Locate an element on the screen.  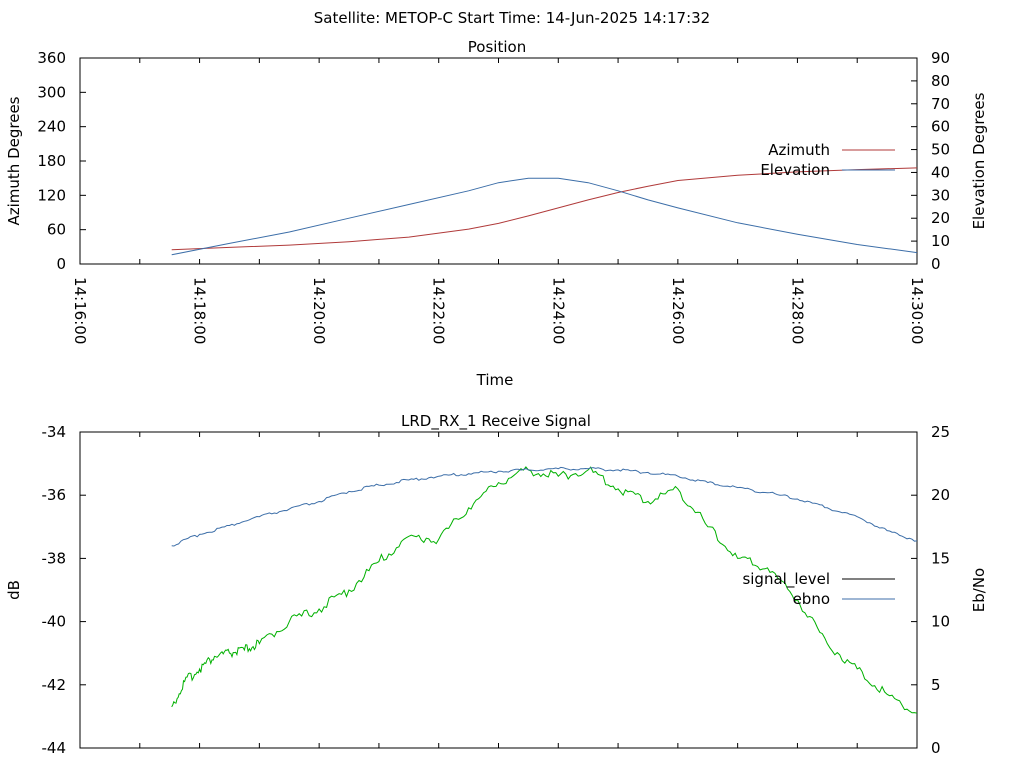
y-tick-label: 300 is located at coordinates (51, 92).